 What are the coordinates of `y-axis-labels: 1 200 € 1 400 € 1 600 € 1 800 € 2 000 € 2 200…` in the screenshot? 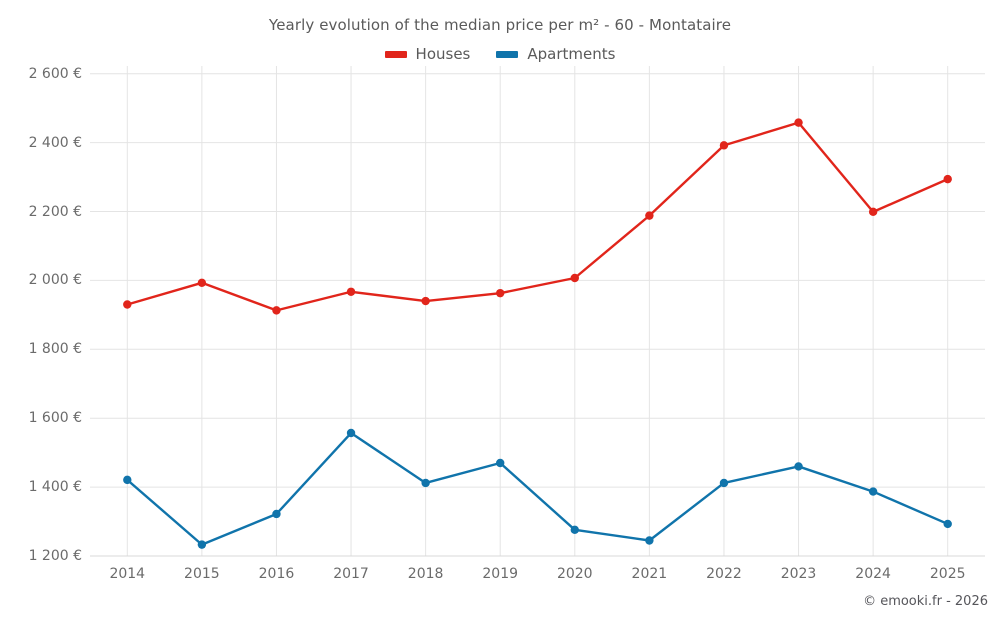 It's located at (45, 312).